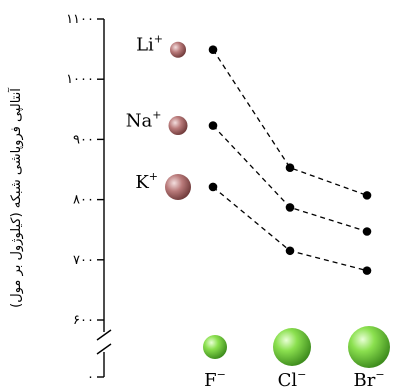  I want to click on y-tick-label: ۷۰۰, so click(83, 260).